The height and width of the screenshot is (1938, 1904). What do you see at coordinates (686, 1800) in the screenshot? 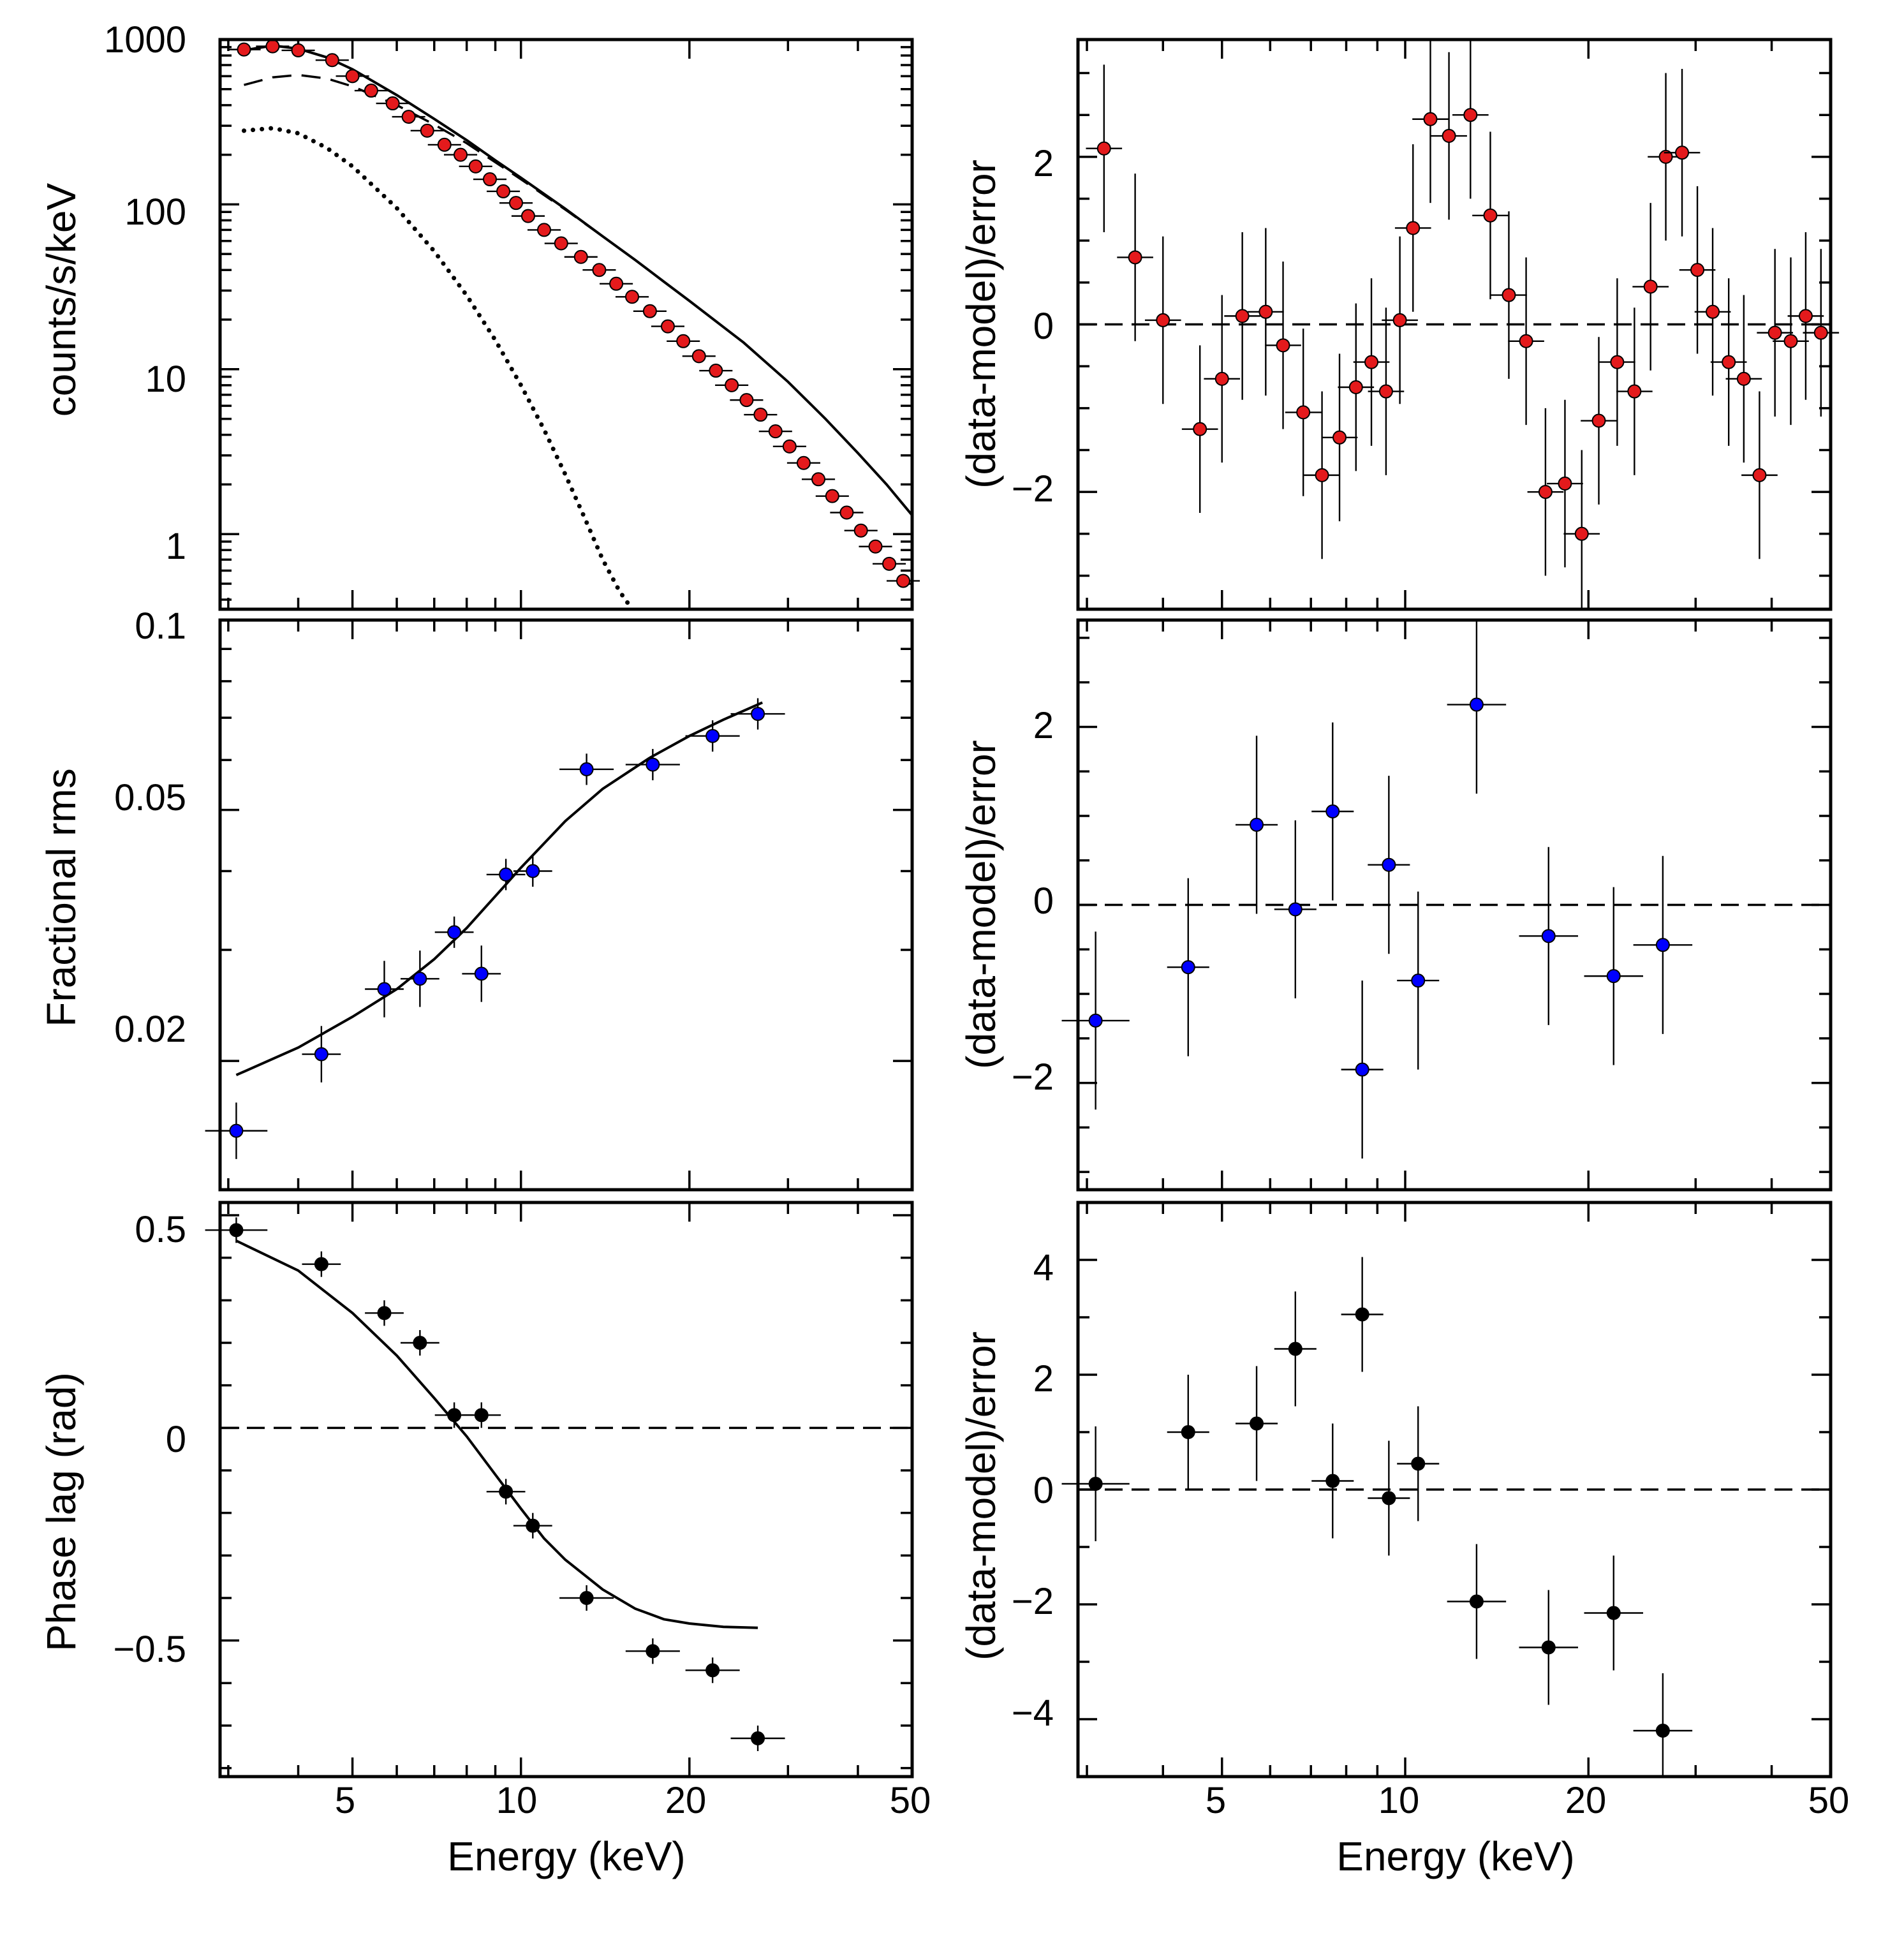
I see `xtick-label-20: 20` at bounding box center [686, 1800].